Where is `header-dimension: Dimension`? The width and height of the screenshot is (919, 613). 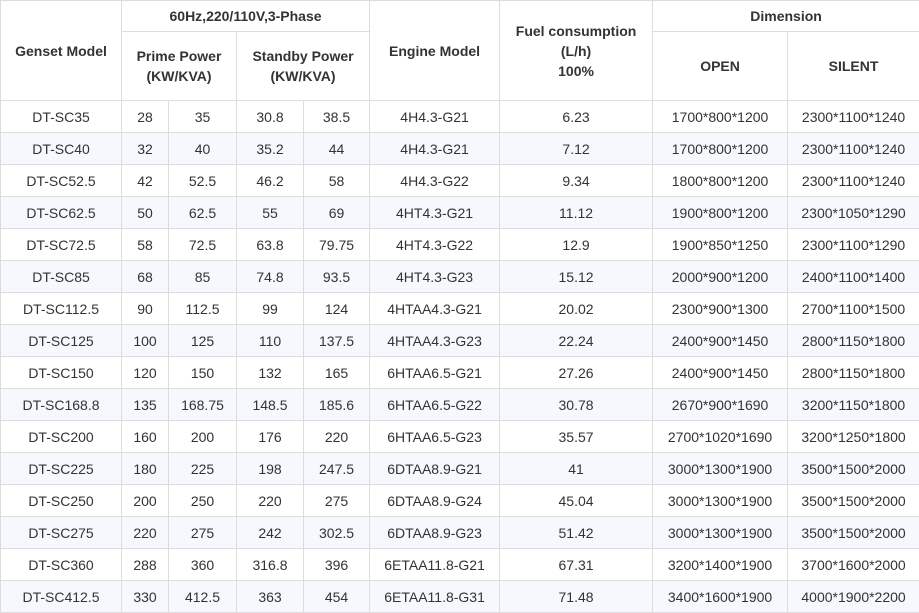
header-dimension: Dimension is located at coordinates (786, 16).